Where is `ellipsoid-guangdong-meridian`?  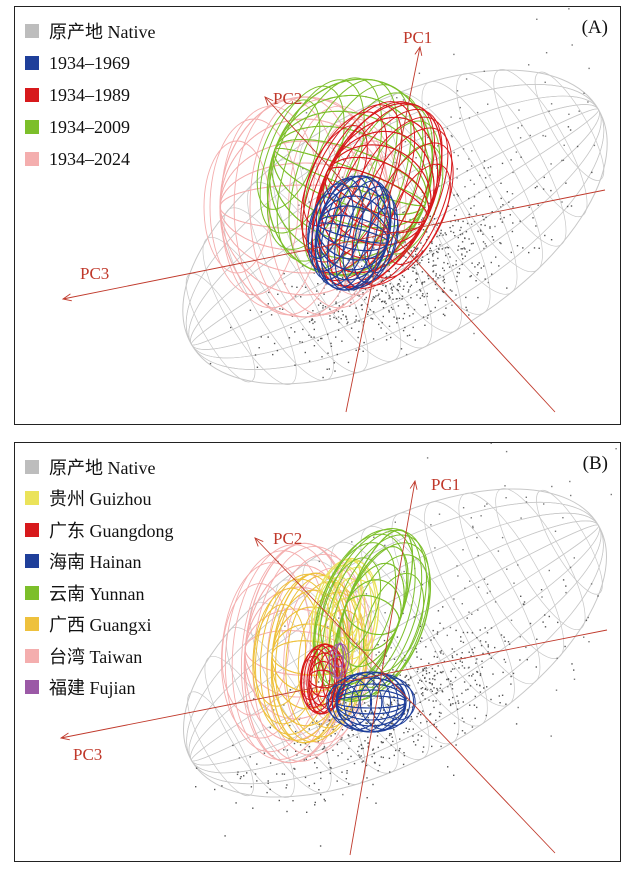
ellipsoid-guangdong-meridian is located at coordinates (323, 679).